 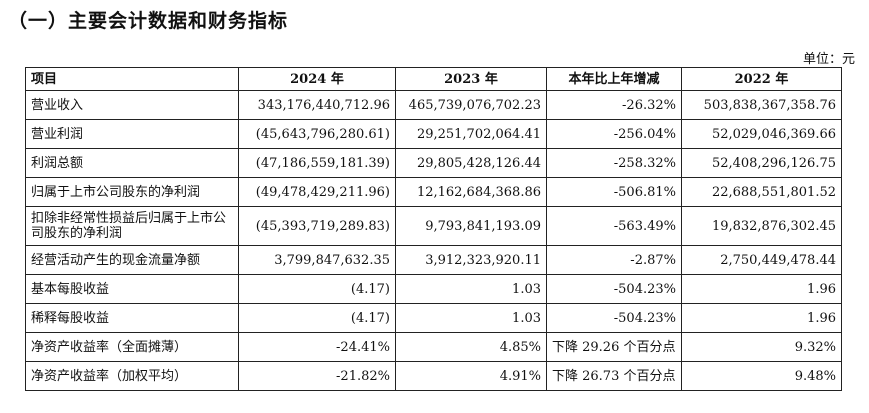 I want to click on row-label: 扣除非经常性损益后归属于上市公司股东的净利润, so click(x=132, y=226).